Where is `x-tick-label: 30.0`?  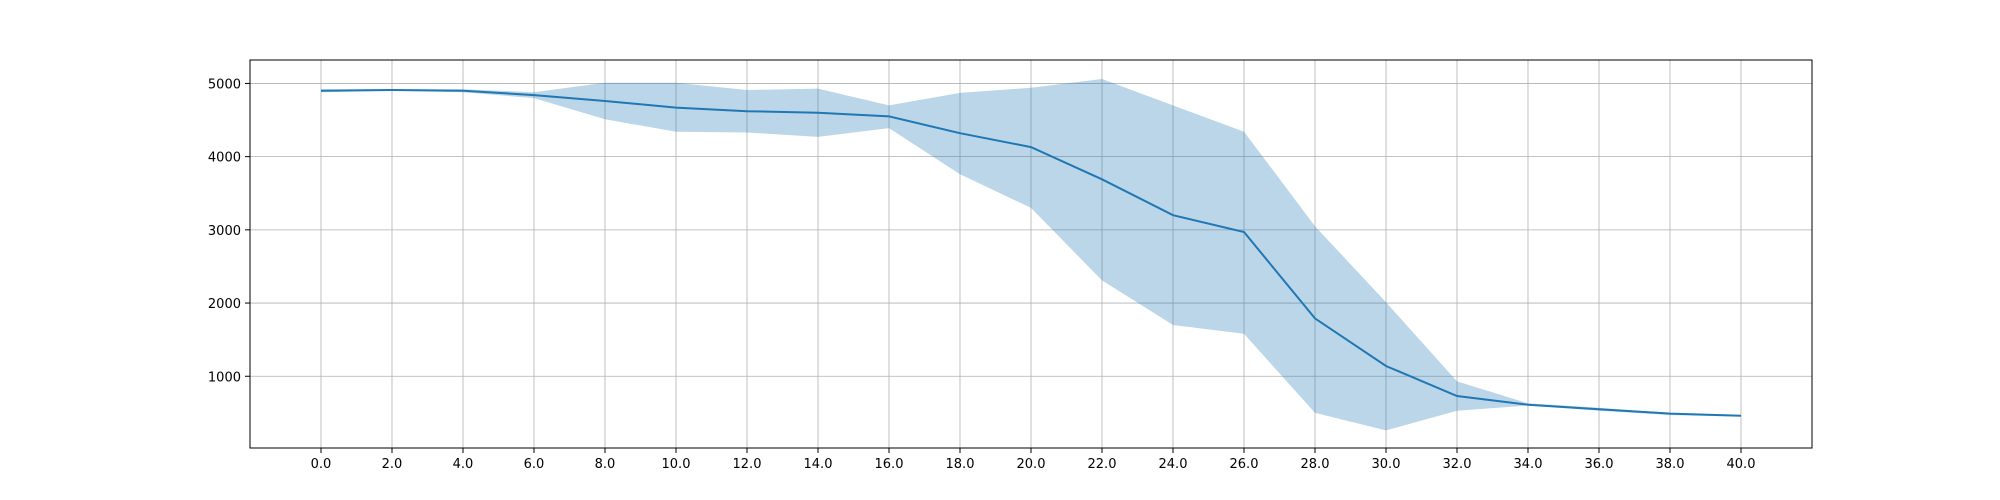 x-tick-label: 30.0 is located at coordinates (1386, 464).